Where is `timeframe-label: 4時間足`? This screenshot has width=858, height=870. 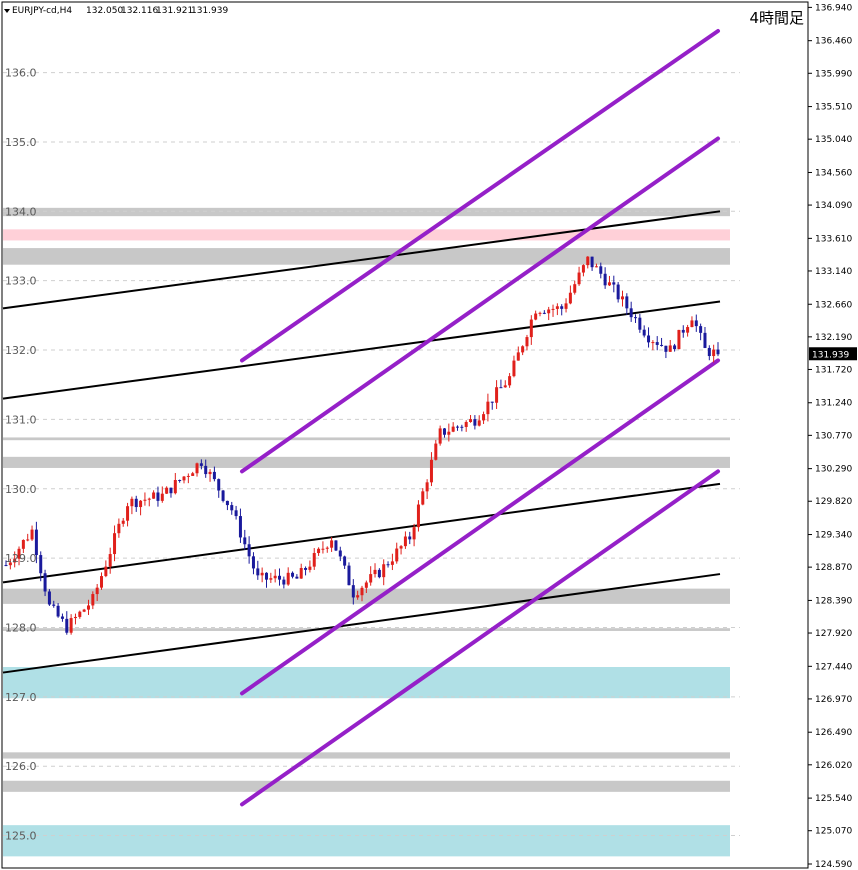
timeframe-label: 4時間足 is located at coordinates (776, 18).